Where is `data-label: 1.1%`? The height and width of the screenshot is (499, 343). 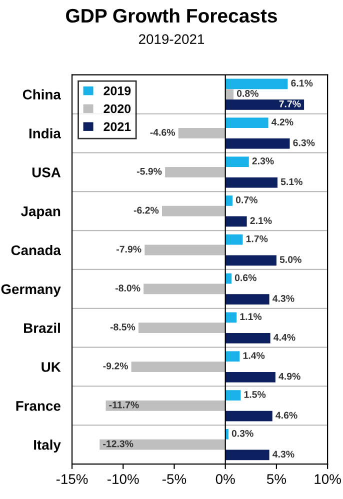
data-label: 1.1% is located at coordinates (251, 316).